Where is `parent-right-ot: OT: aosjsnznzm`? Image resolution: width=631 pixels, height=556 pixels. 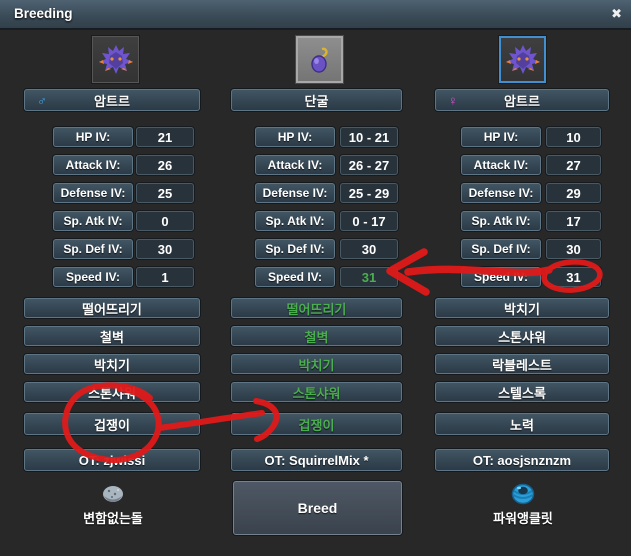 parent-right-ot: OT: aosjsnznzm is located at coordinates (522, 460).